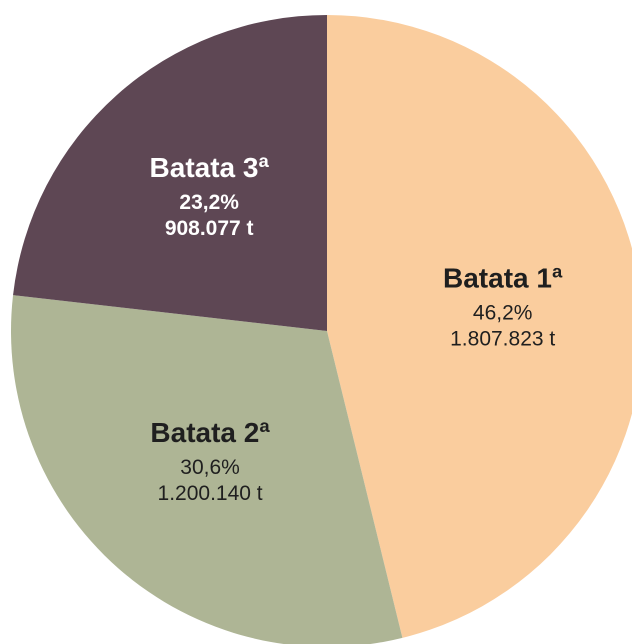  Describe the element at coordinates (210, 167) in the screenshot. I see `slice-label-name: Batata 3ª` at that location.